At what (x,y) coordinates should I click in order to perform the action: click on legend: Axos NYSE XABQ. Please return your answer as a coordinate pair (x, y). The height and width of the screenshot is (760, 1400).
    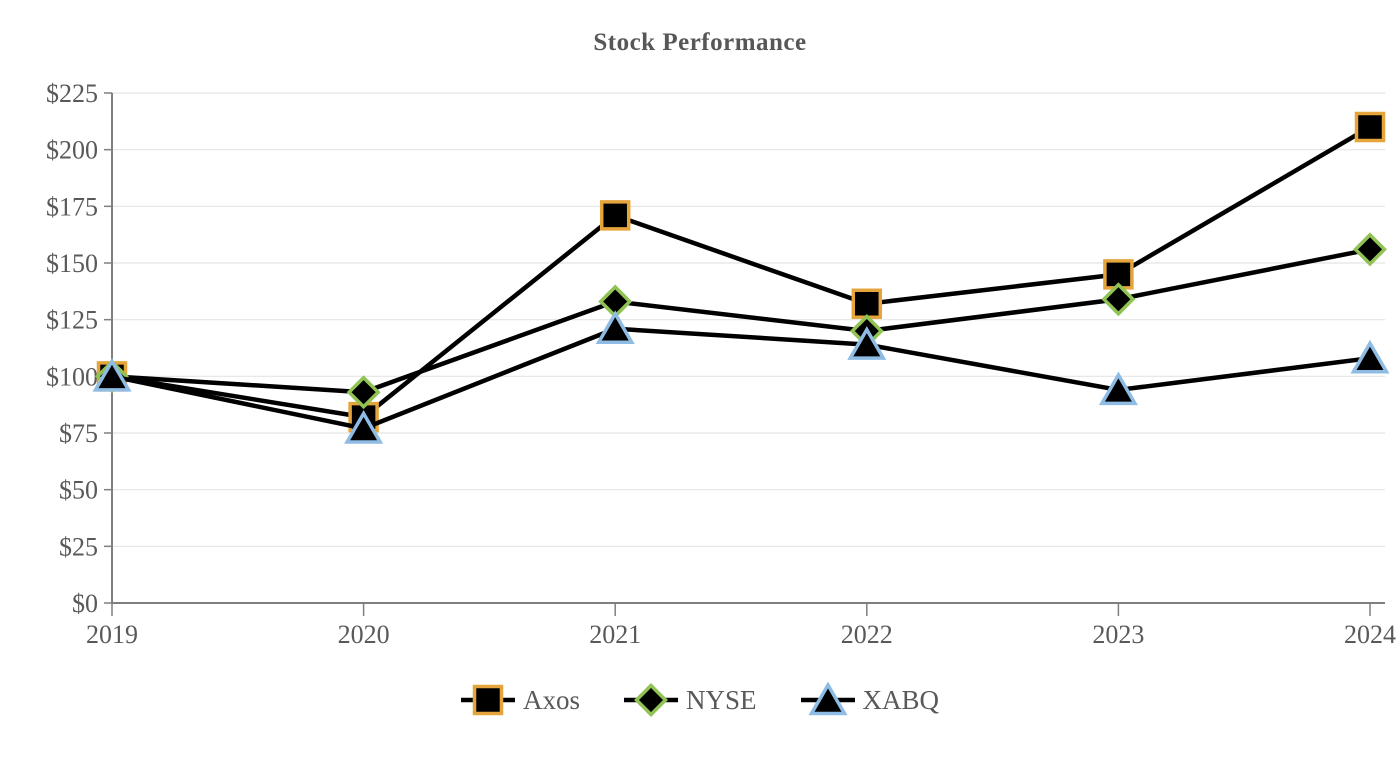
    Looking at the image, I should click on (700, 700).